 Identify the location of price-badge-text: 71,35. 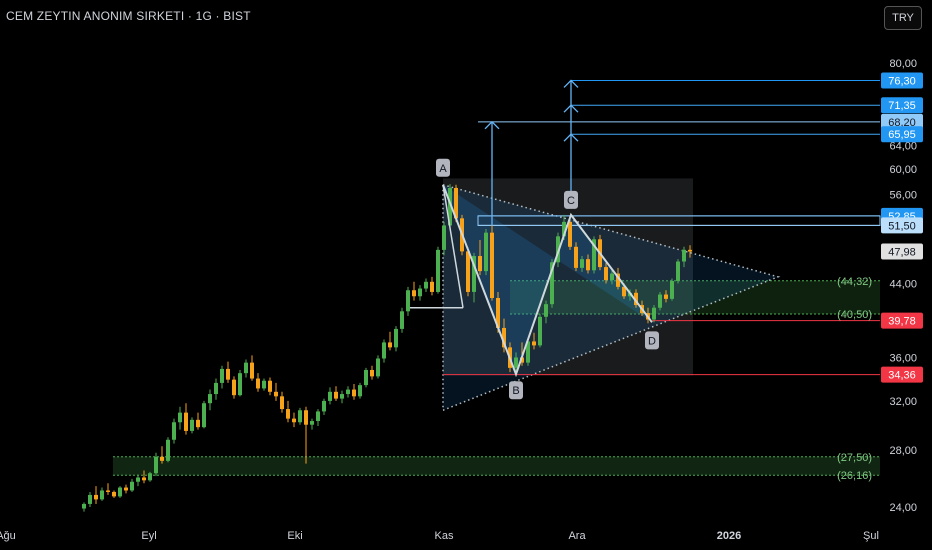
(902, 106).